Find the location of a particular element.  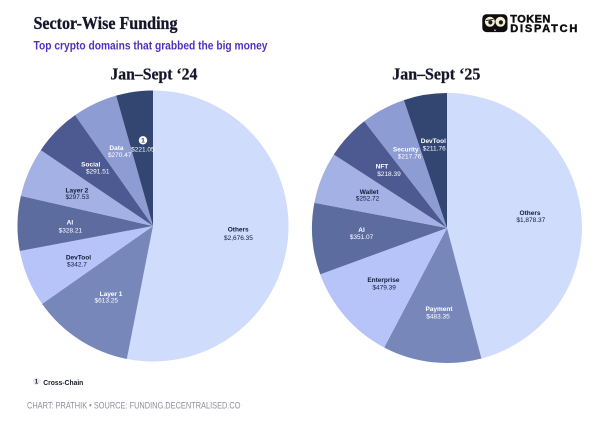

svg-text: $1,878.37 is located at coordinates (530, 220).